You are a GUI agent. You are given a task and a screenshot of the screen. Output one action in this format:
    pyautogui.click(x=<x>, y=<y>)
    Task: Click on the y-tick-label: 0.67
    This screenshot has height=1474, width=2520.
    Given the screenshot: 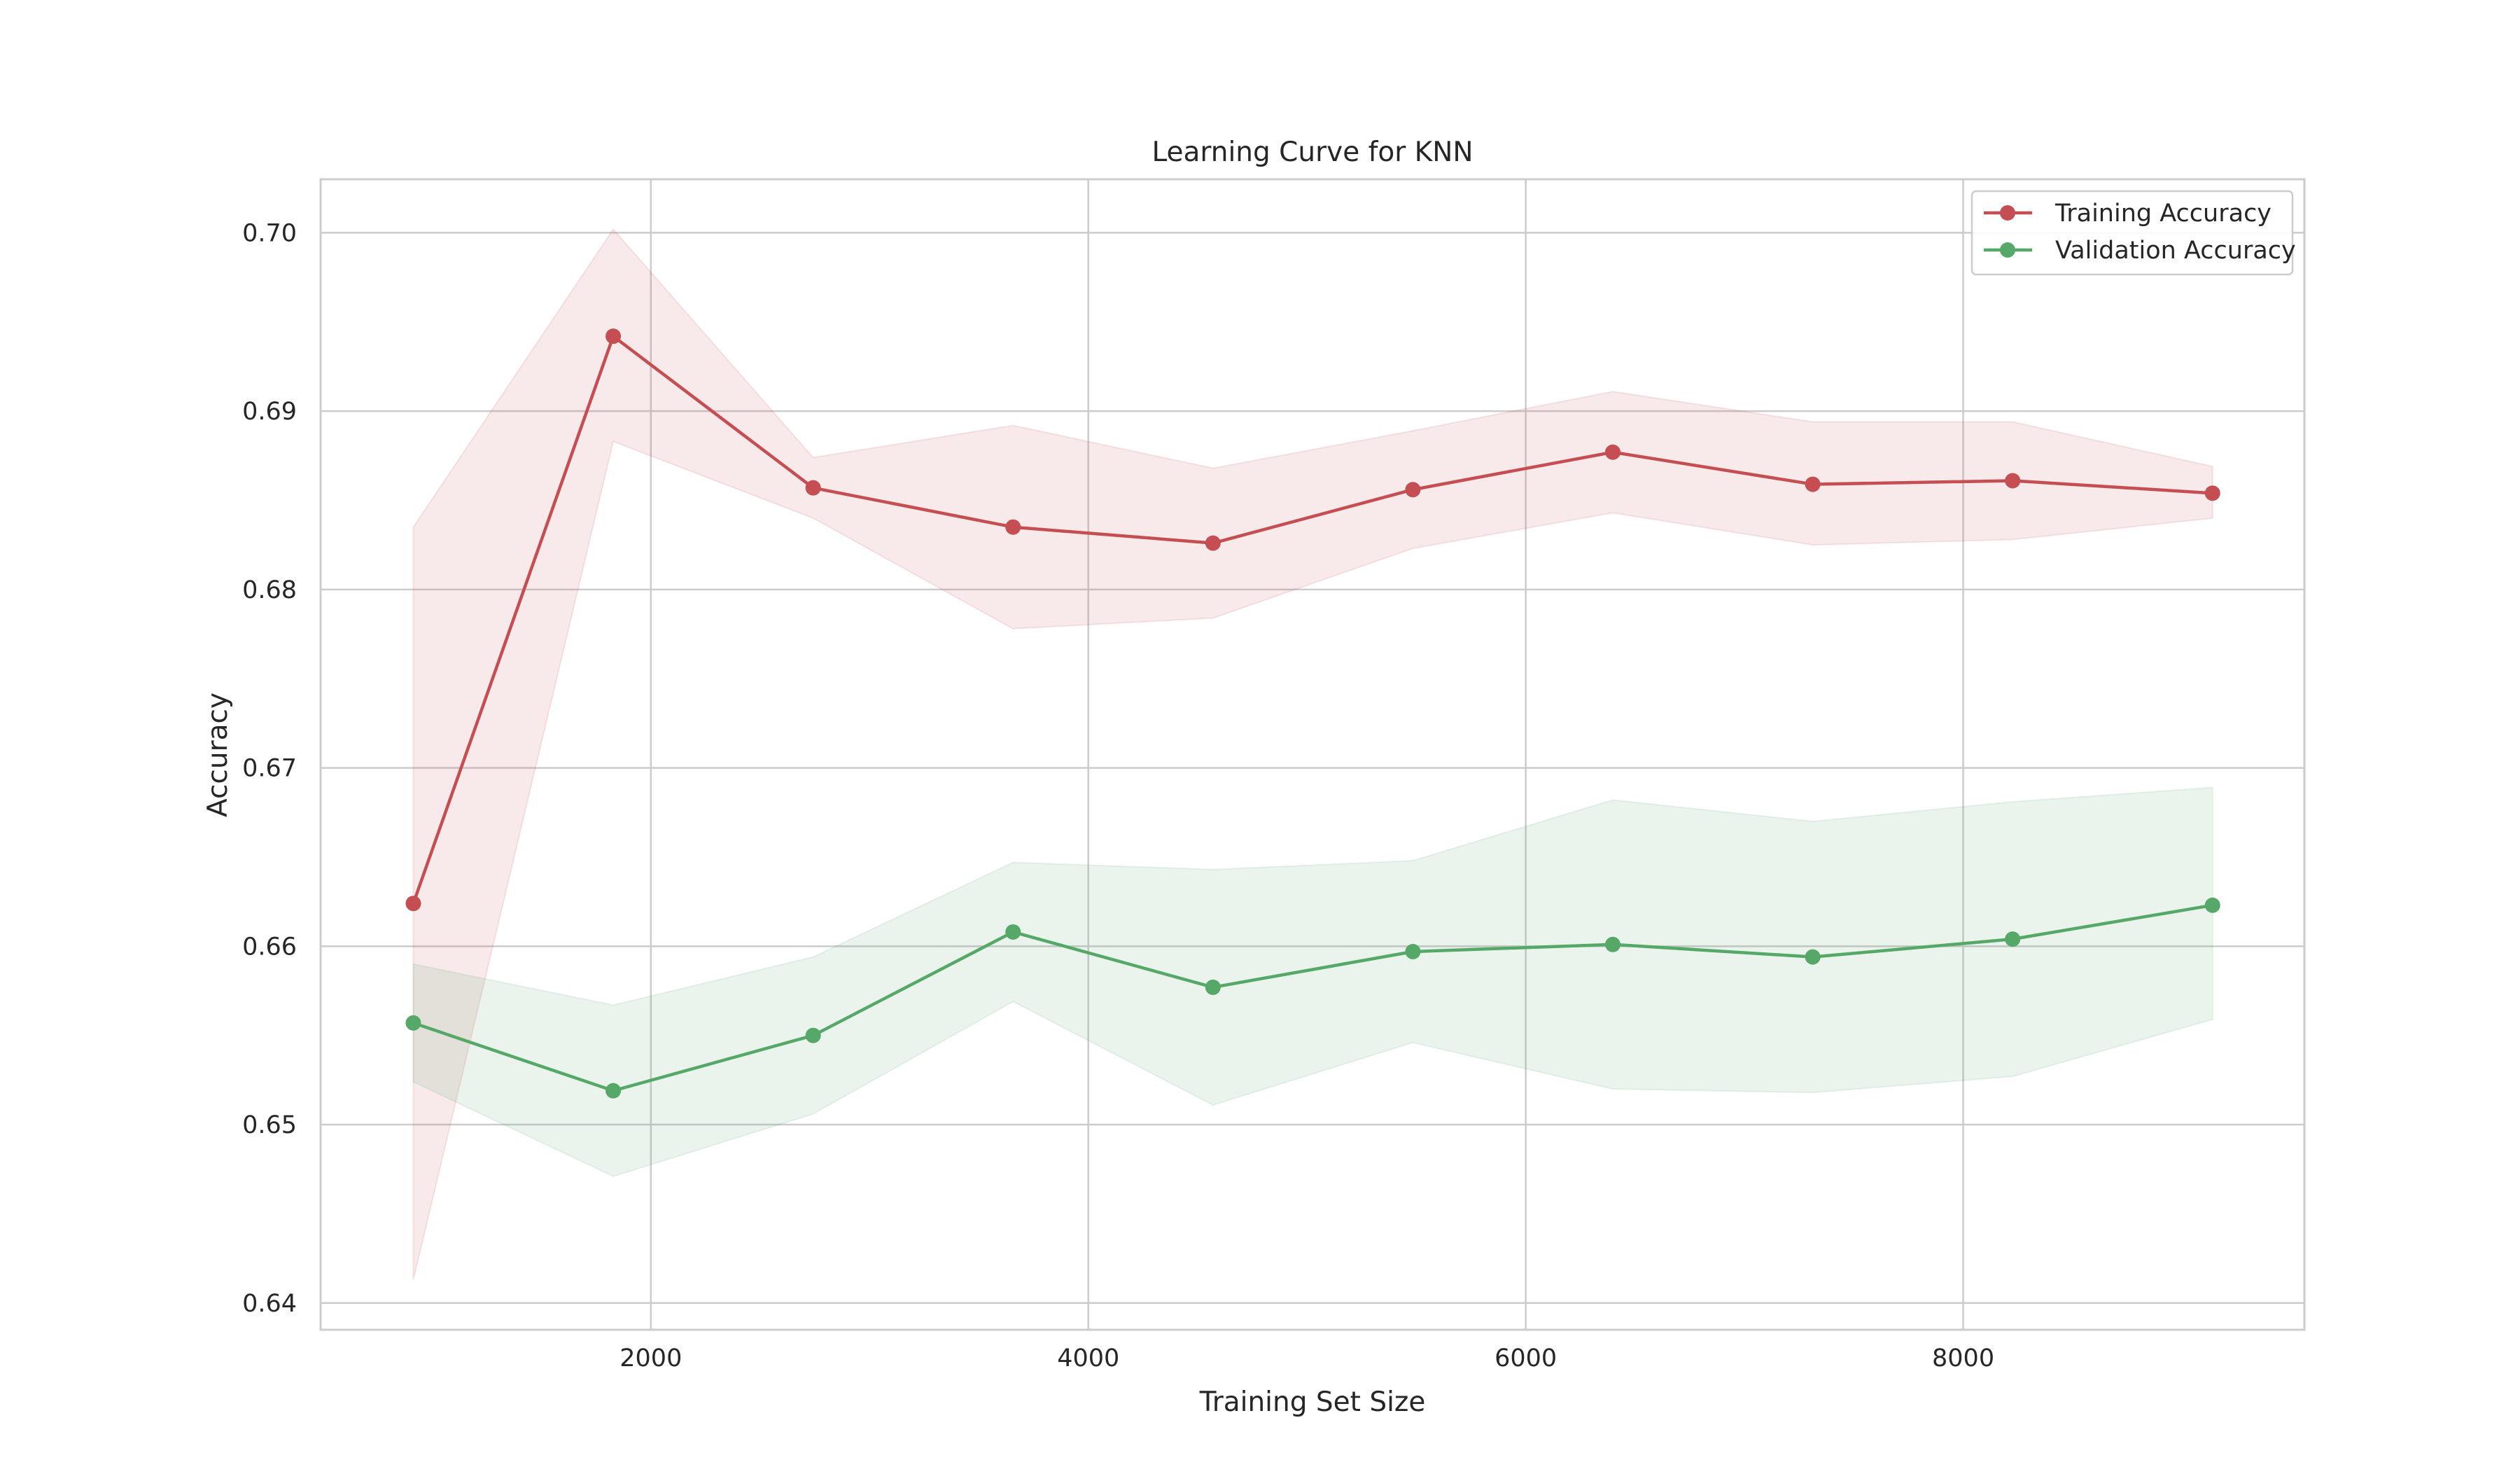 What is the action you would take?
    pyautogui.click(x=269, y=769)
    